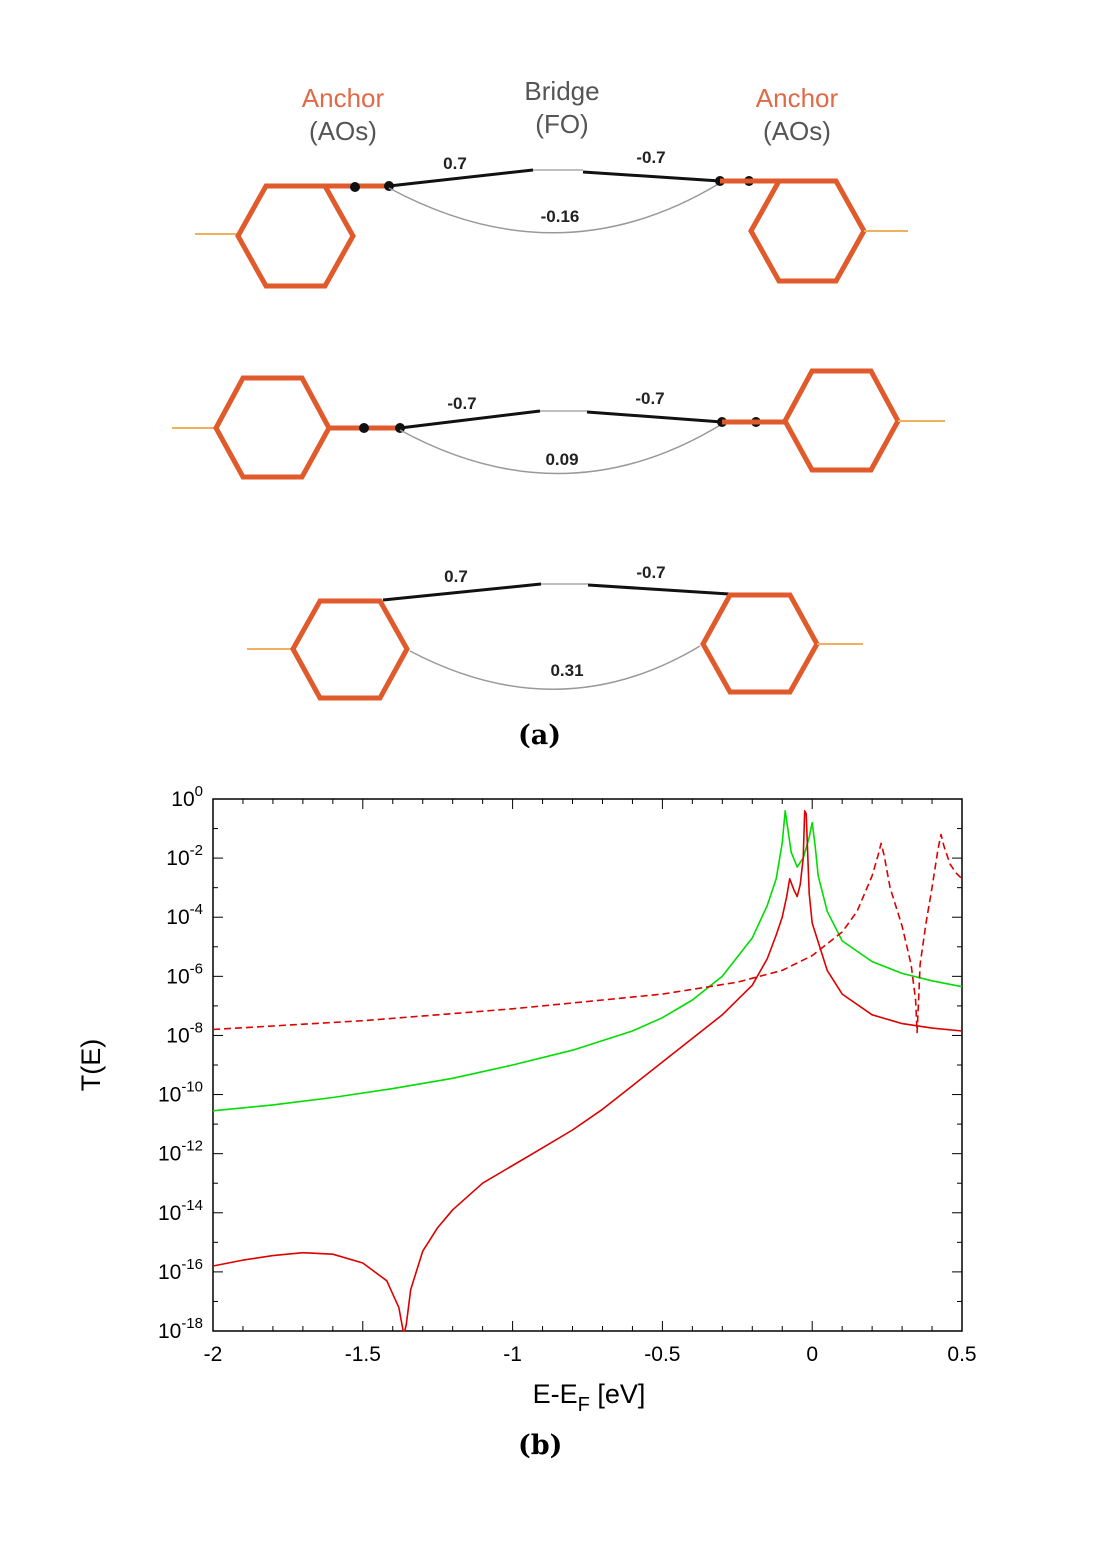  Describe the element at coordinates (196, 850) in the screenshot. I see `y-tick-exponent: -2` at that location.